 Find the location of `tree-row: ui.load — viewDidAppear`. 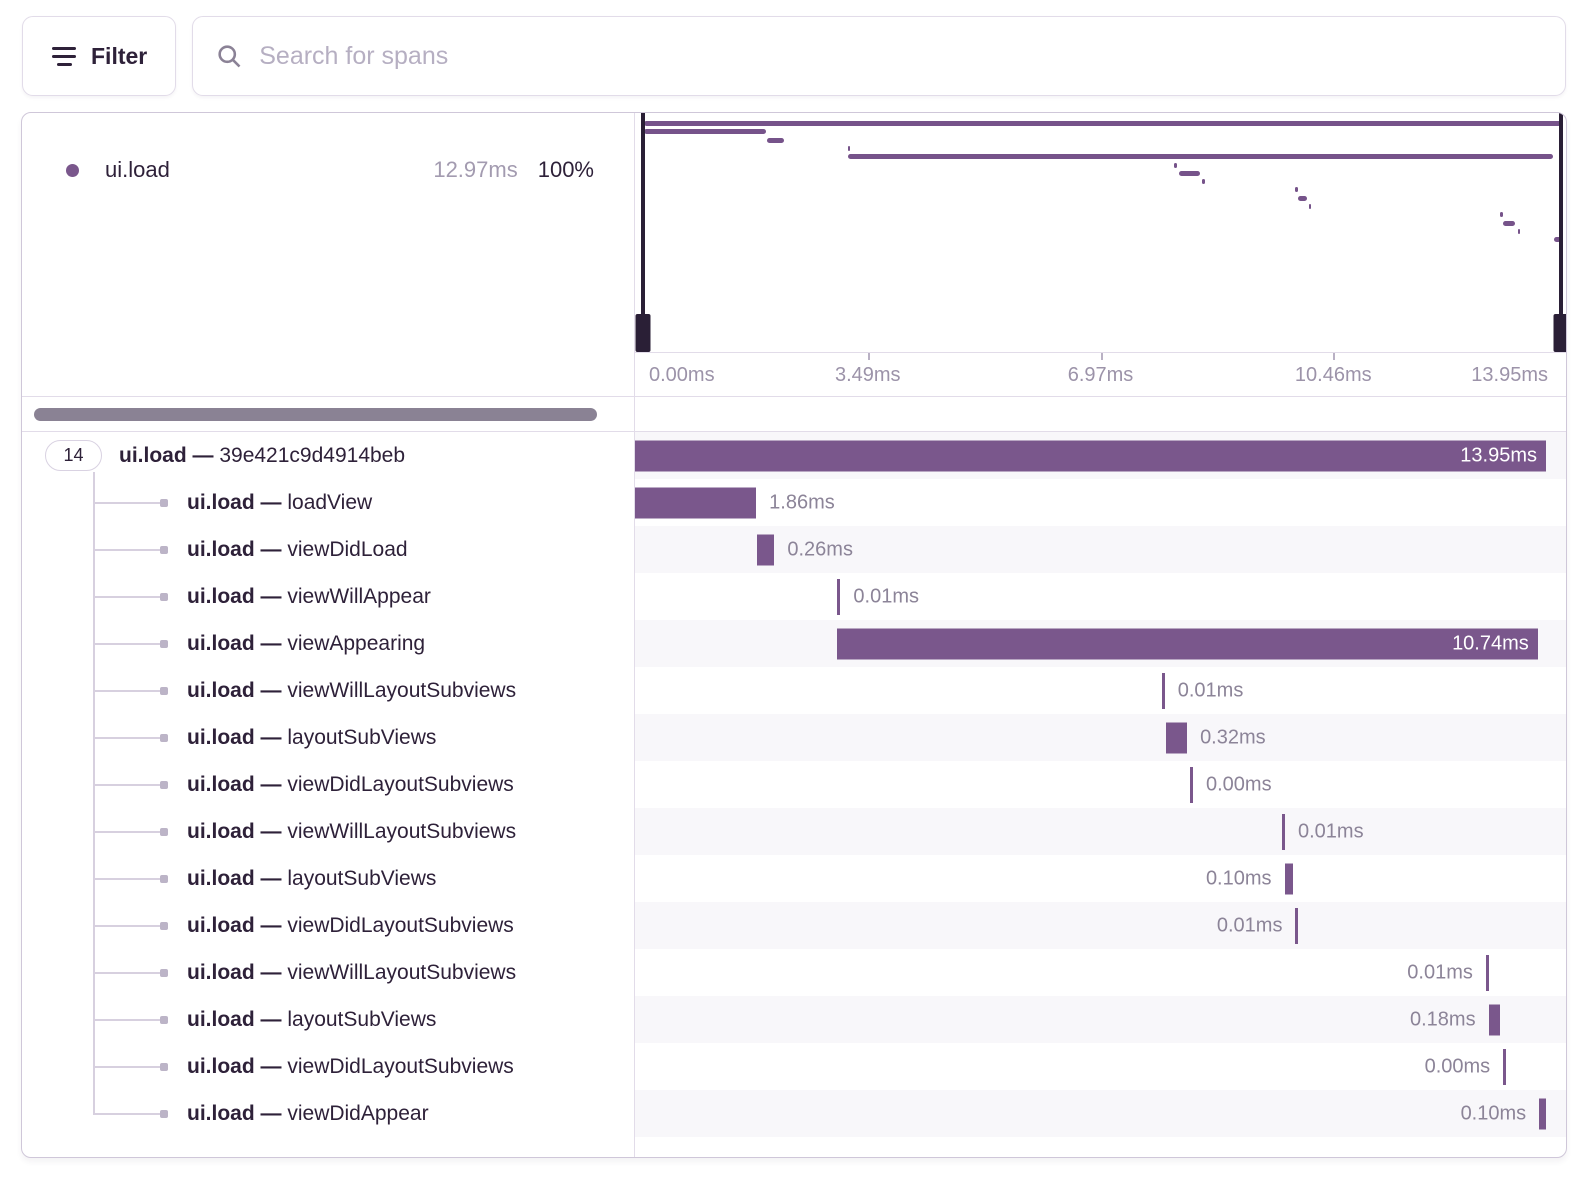

tree-row: ui.load — viewDidAppear is located at coordinates (328, 1113).